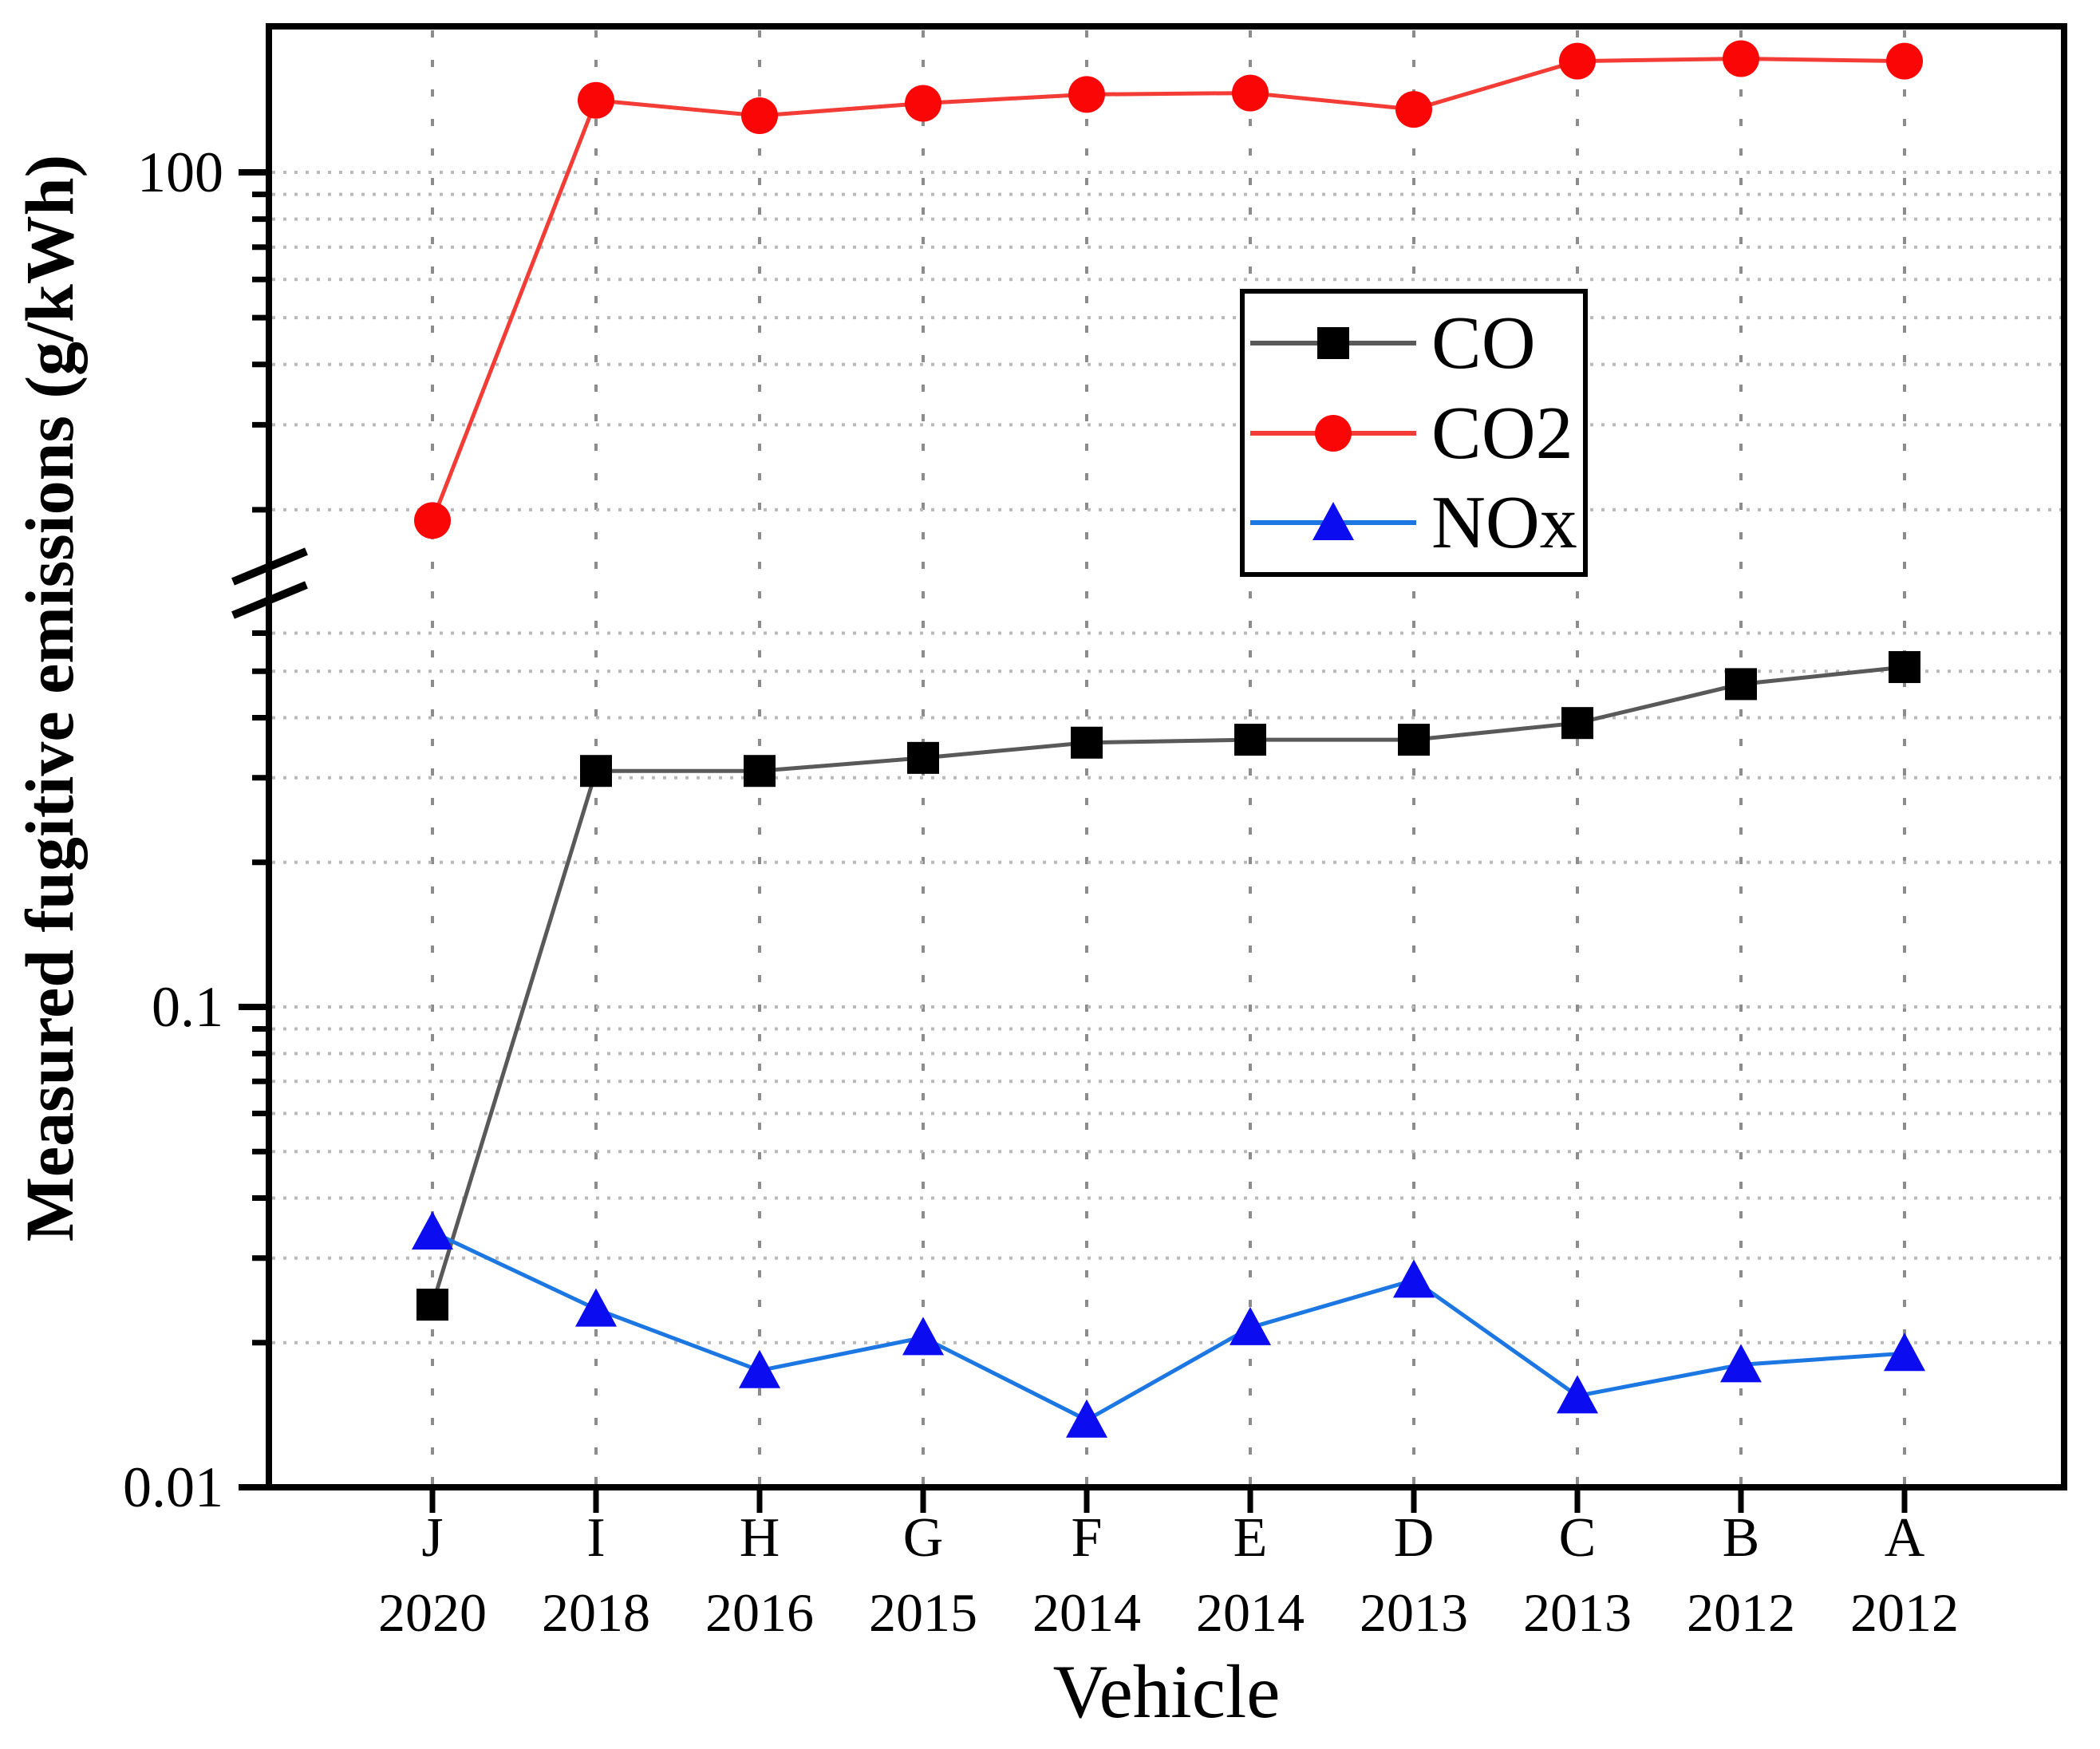 The height and width of the screenshot is (1749, 2100). What do you see at coordinates (759, 116) in the screenshot?
I see `CO2-marker-H` at bounding box center [759, 116].